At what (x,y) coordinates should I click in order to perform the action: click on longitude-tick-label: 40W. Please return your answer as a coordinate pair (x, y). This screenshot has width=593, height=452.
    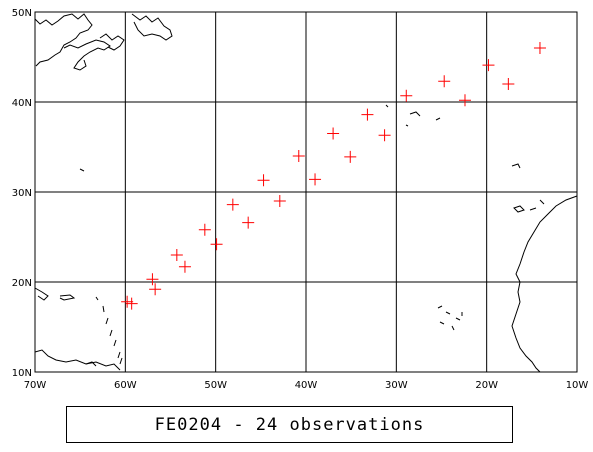
    Looking at the image, I should click on (306, 385).